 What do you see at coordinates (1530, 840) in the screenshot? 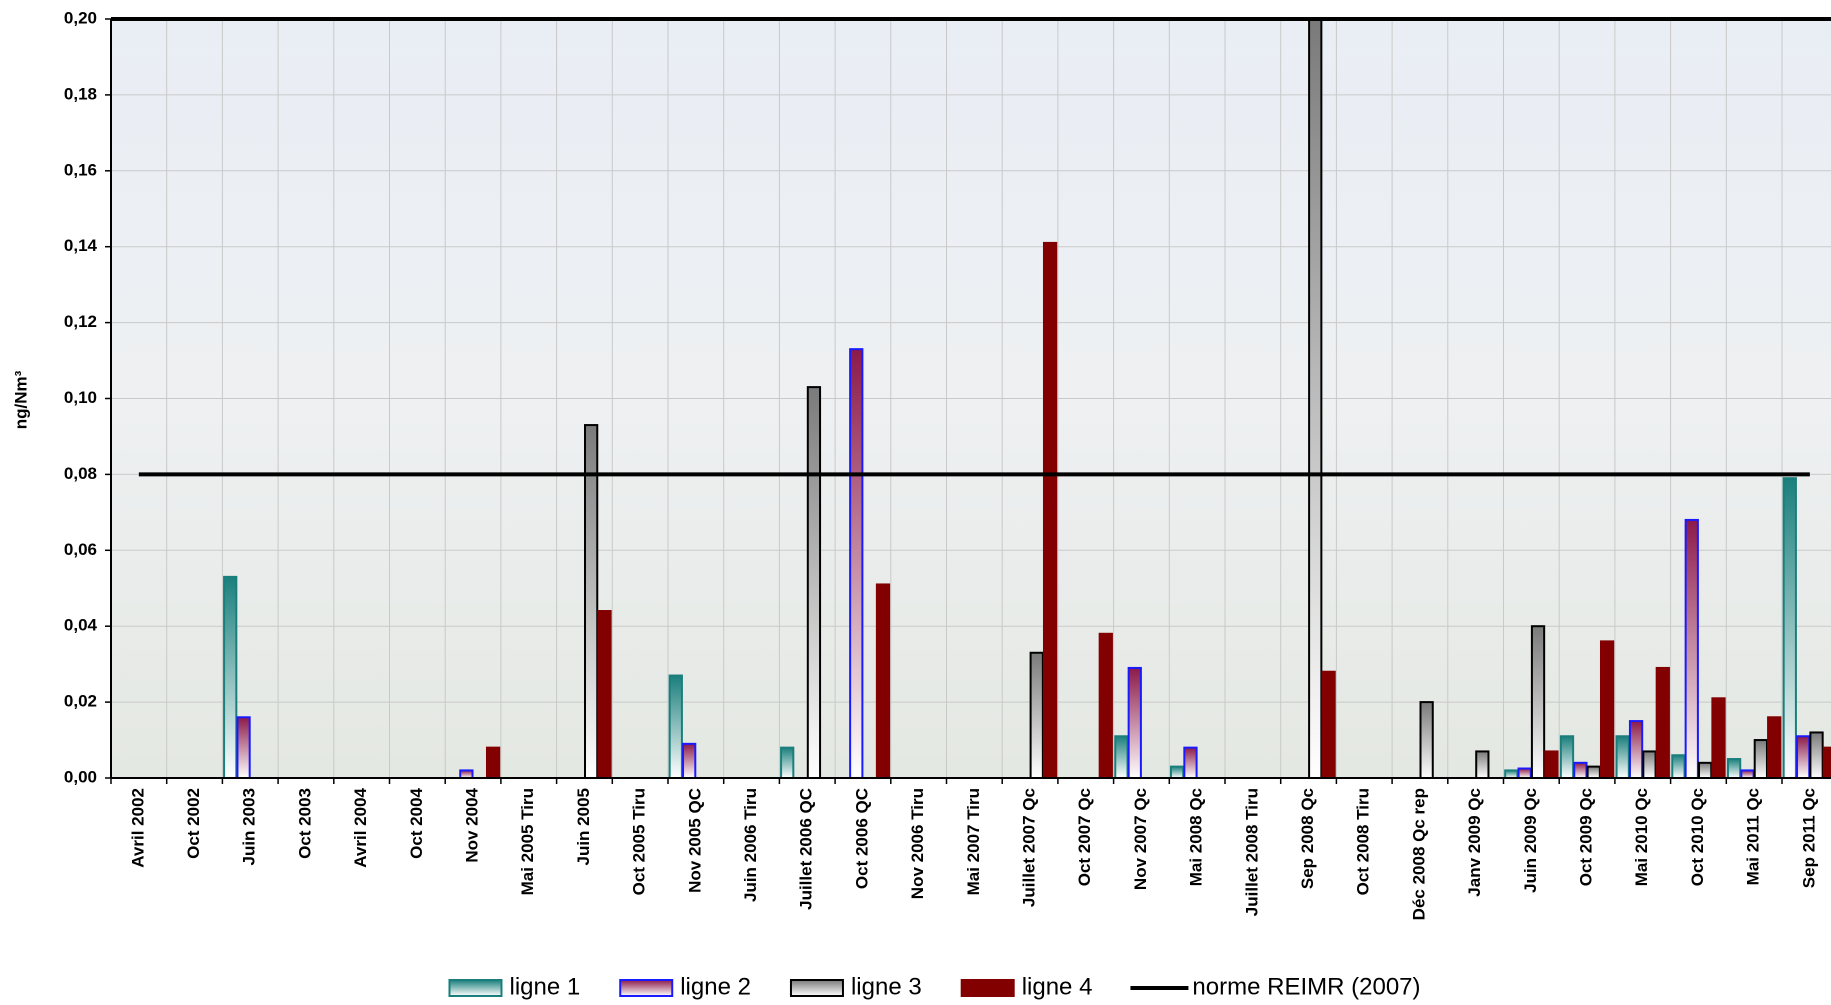
I see `x-tick-label: Juin 2009 Qc` at bounding box center [1530, 840].